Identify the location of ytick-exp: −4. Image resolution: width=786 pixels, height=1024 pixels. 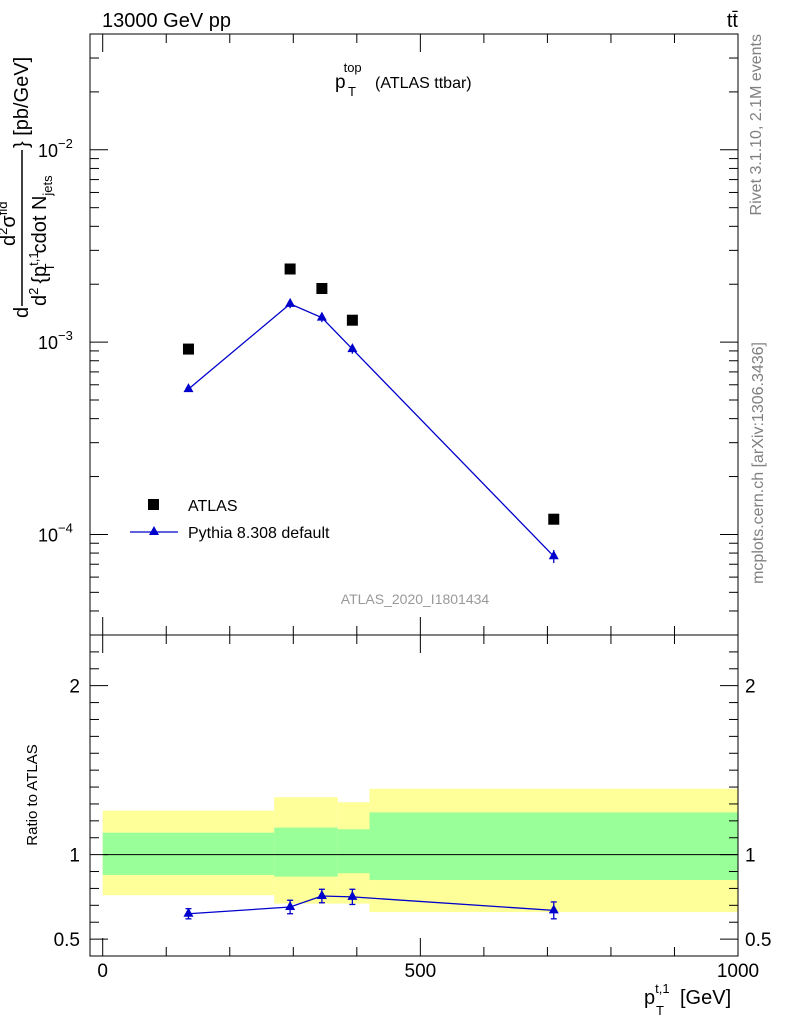
(65, 527).